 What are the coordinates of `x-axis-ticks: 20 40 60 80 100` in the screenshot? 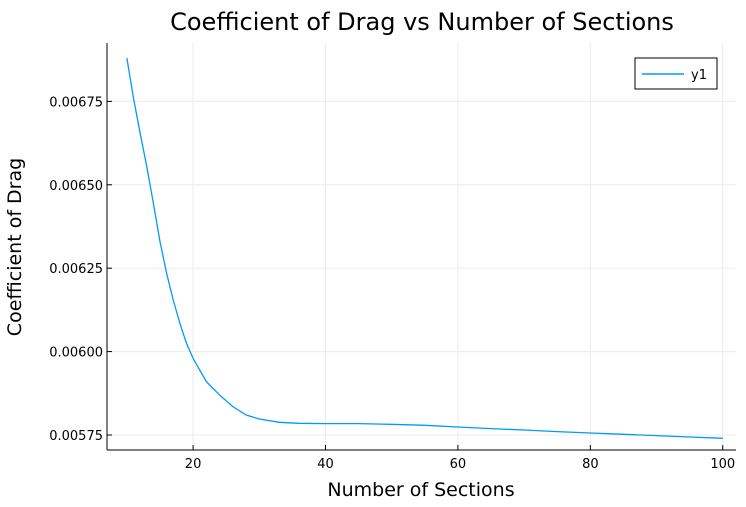 It's located at (460, 458).